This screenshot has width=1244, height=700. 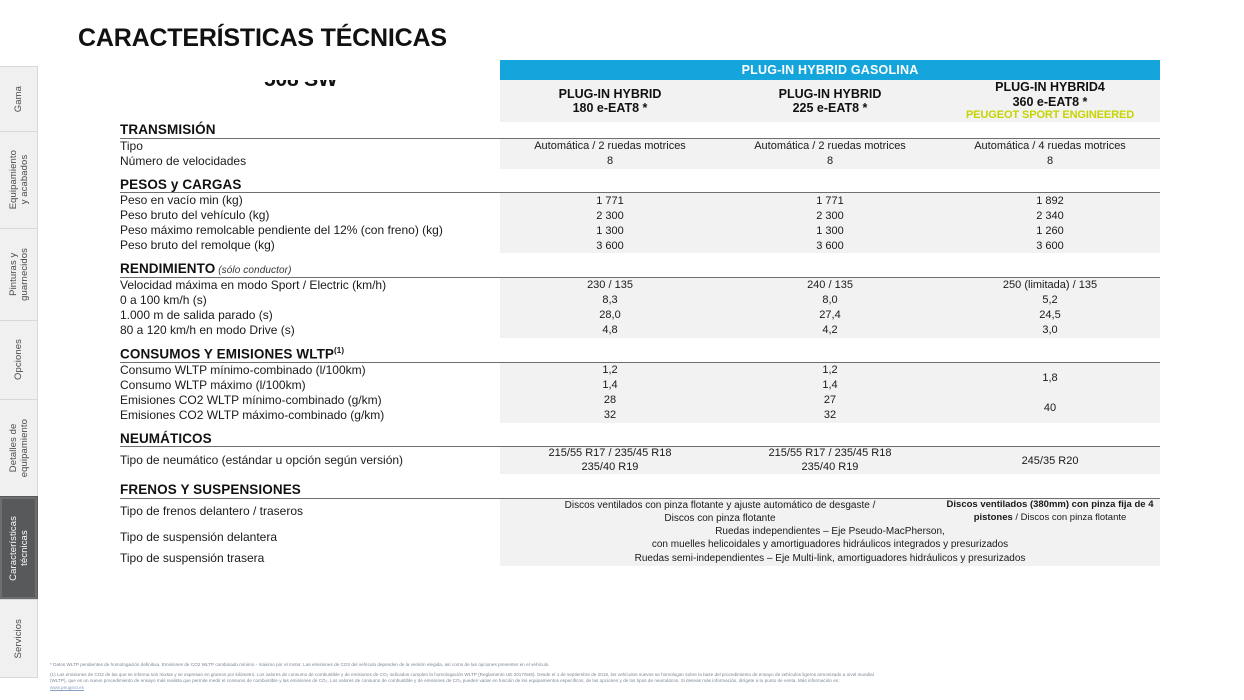 What do you see at coordinates (206, 268) in the screenshot?
I see `section-title-2: RENDIMIENTO (sólo conductor)` at bounding box center [206, 268].